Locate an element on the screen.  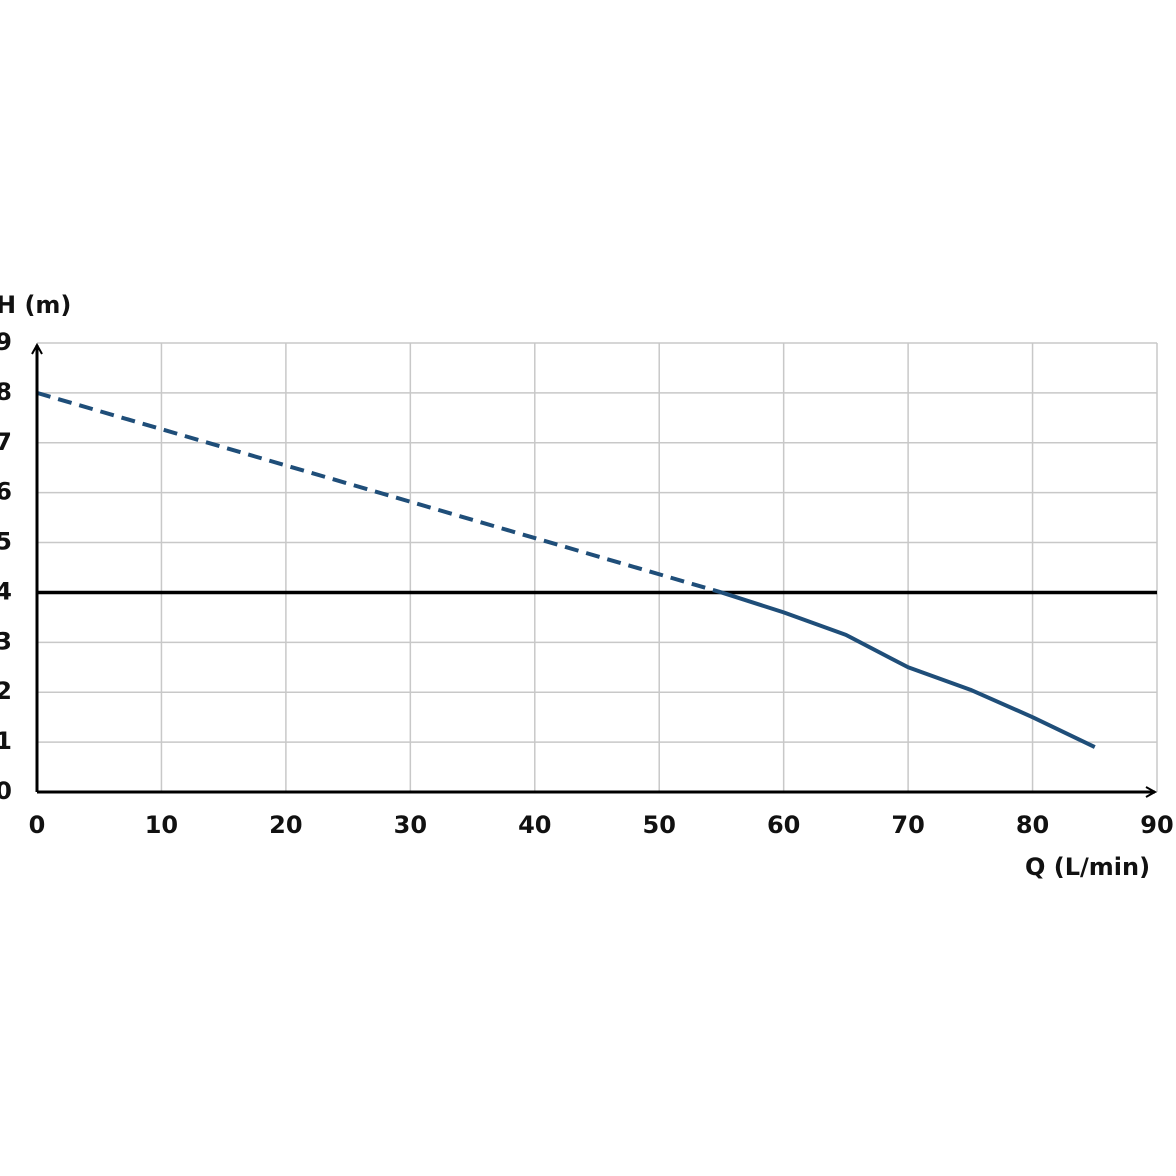
y-tick-label: 0 is located at coordinates (6, 791).